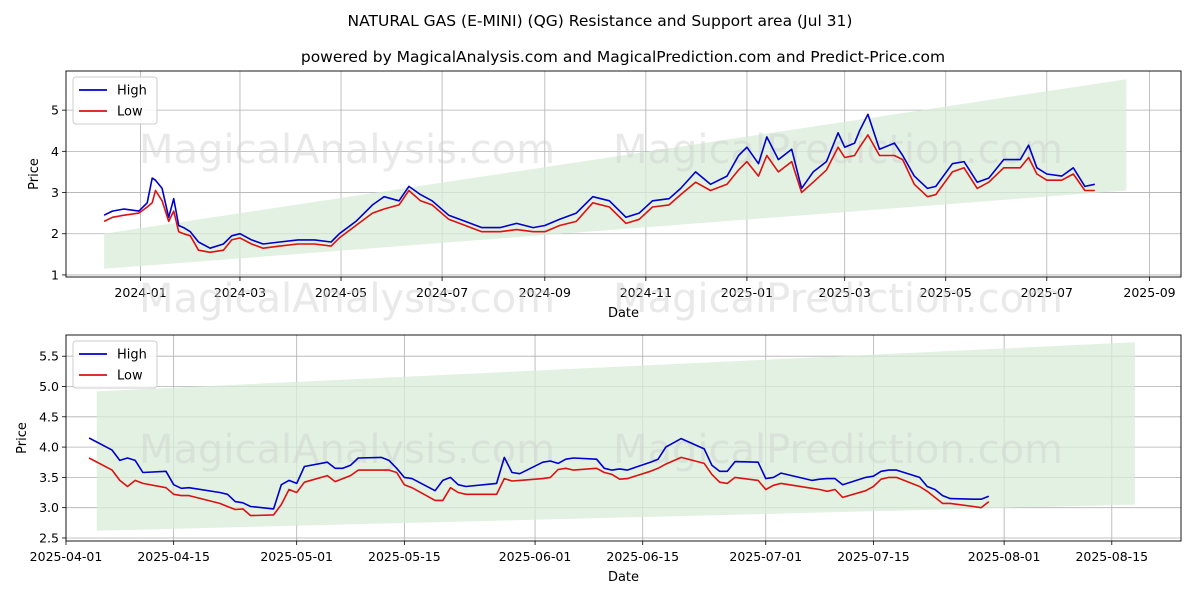 The height and width of the screenshot is (600, 1200). What do you see at coordinates (55, 151) in the screenshot?
I see `y-tick-label: 4` at bounding box center [55, 151].